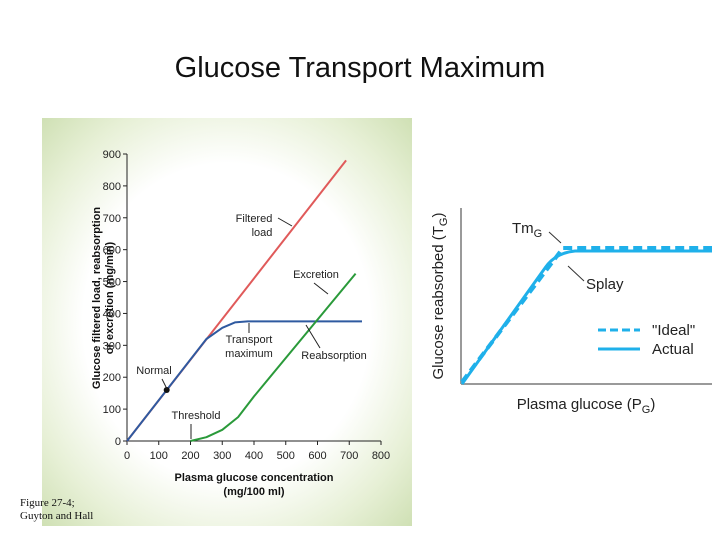 The height and width of the screenshot is (540, 720). What do you see at coordinates (112, 155) in the screenshot?
I see `y-tick-label: 900` at bounding box center [112, 155].